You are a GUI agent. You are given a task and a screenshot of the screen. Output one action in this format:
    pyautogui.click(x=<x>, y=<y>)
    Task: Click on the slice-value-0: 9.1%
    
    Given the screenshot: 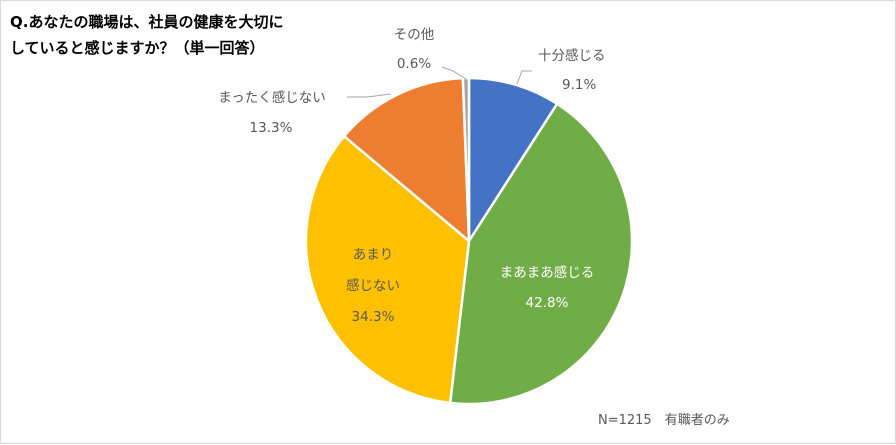 What is the action you would take?
    pyautogui.click(x=579, y=85)
    